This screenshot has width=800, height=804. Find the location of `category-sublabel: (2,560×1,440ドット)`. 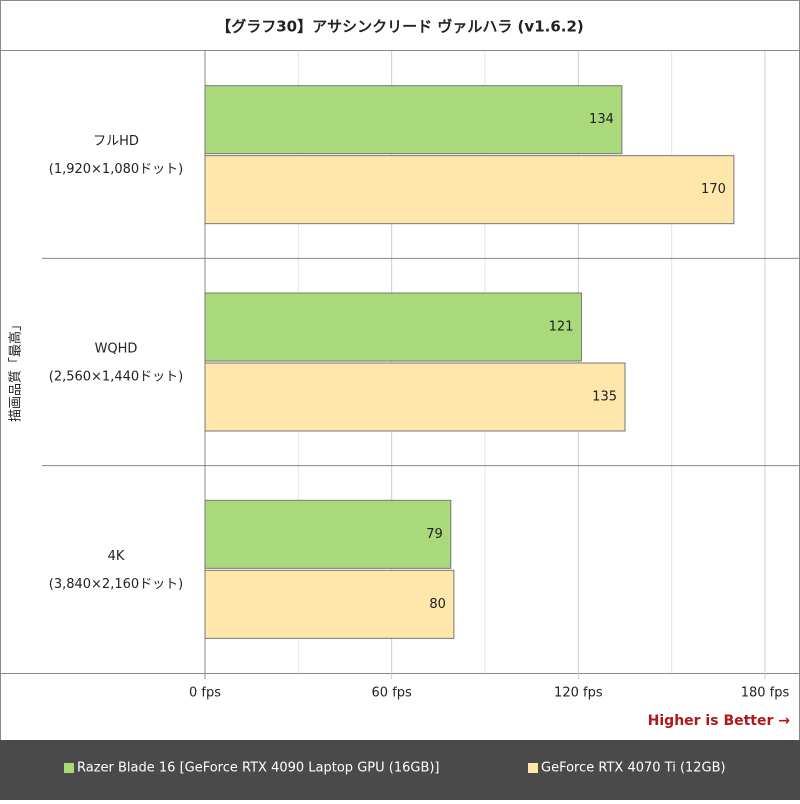

category-sublabel: (2,560×1,440ドット) is located at coordinates (116, 377).